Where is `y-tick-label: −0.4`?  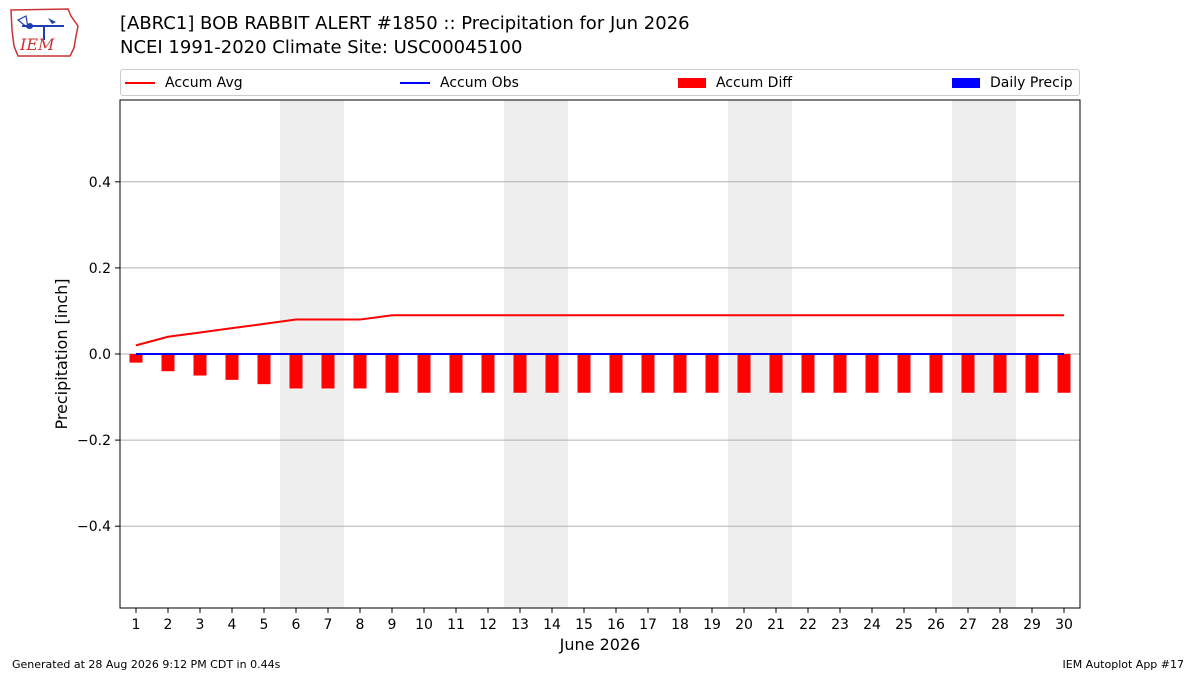
y-tick-label: −0.4 is located at coordinates (94, 527).